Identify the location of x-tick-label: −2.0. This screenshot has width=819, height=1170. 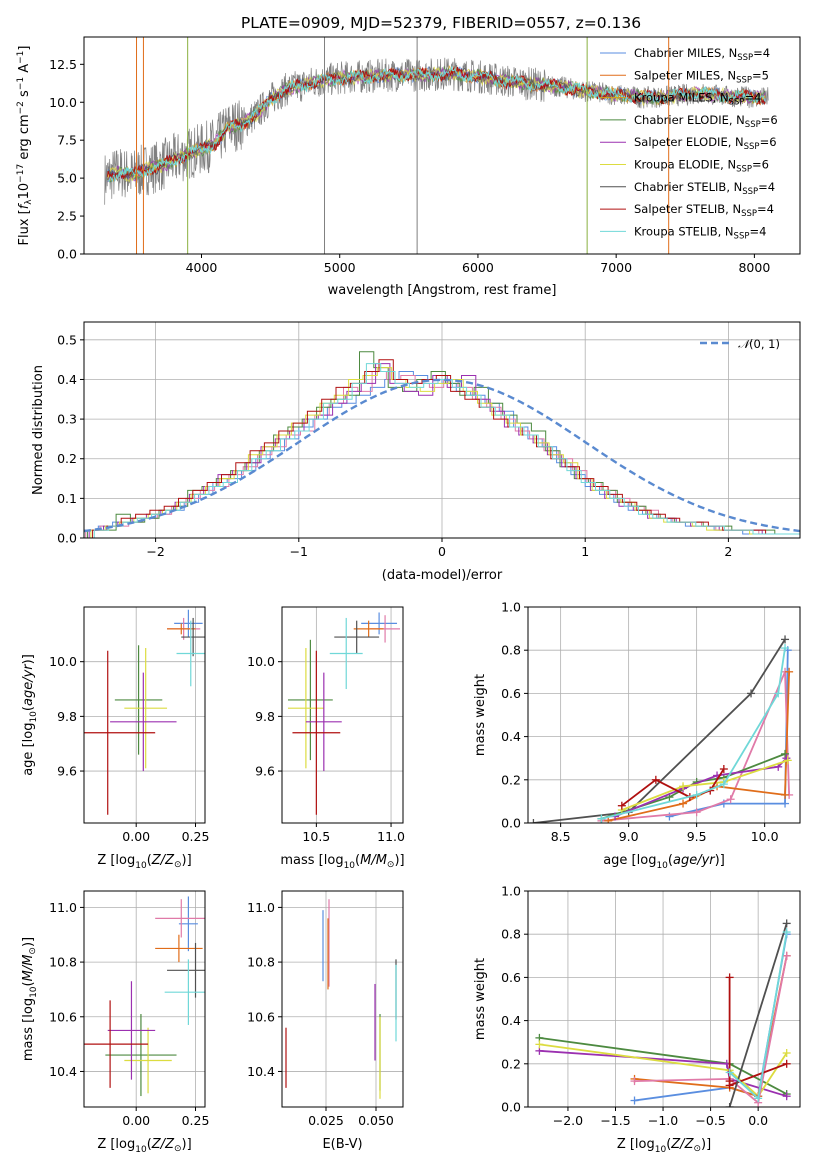
(568, 1120).